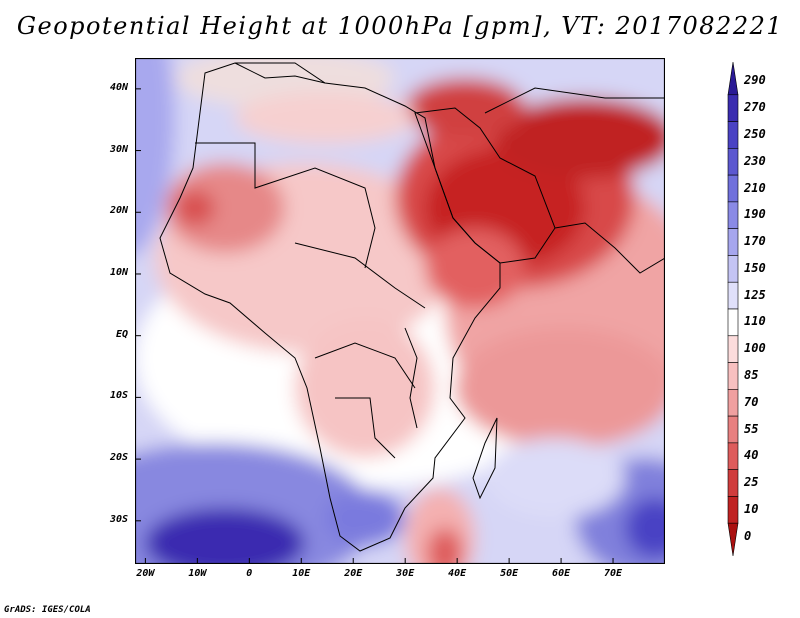 This screenshot has height=618, width=800. What do you see at coordinates (118, 87) in the screenshot?
I see `lat-tick-label: 40N` at bounding box center [118, 87].